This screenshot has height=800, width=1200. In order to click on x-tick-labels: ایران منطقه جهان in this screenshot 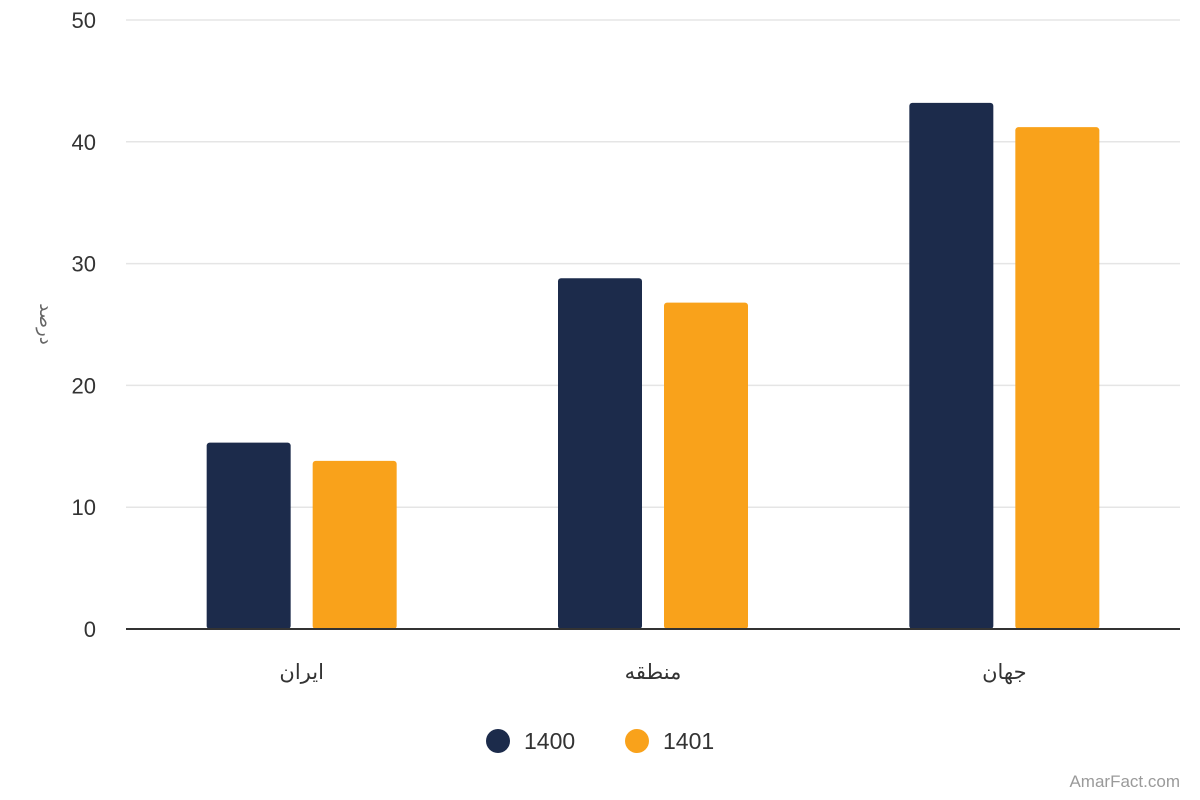, I will do `click(652, 672)`.